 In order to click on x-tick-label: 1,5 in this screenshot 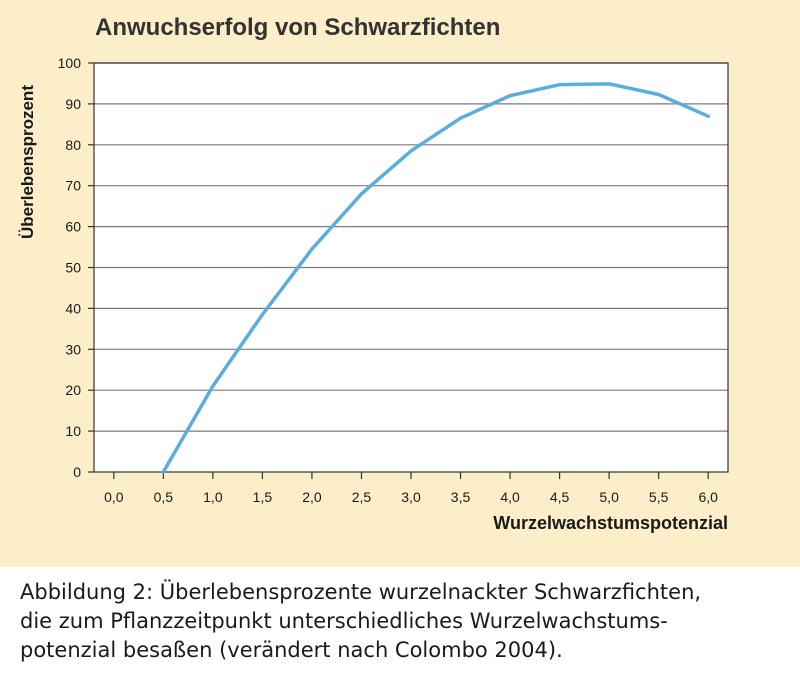, I will do `click(263, 497)`.